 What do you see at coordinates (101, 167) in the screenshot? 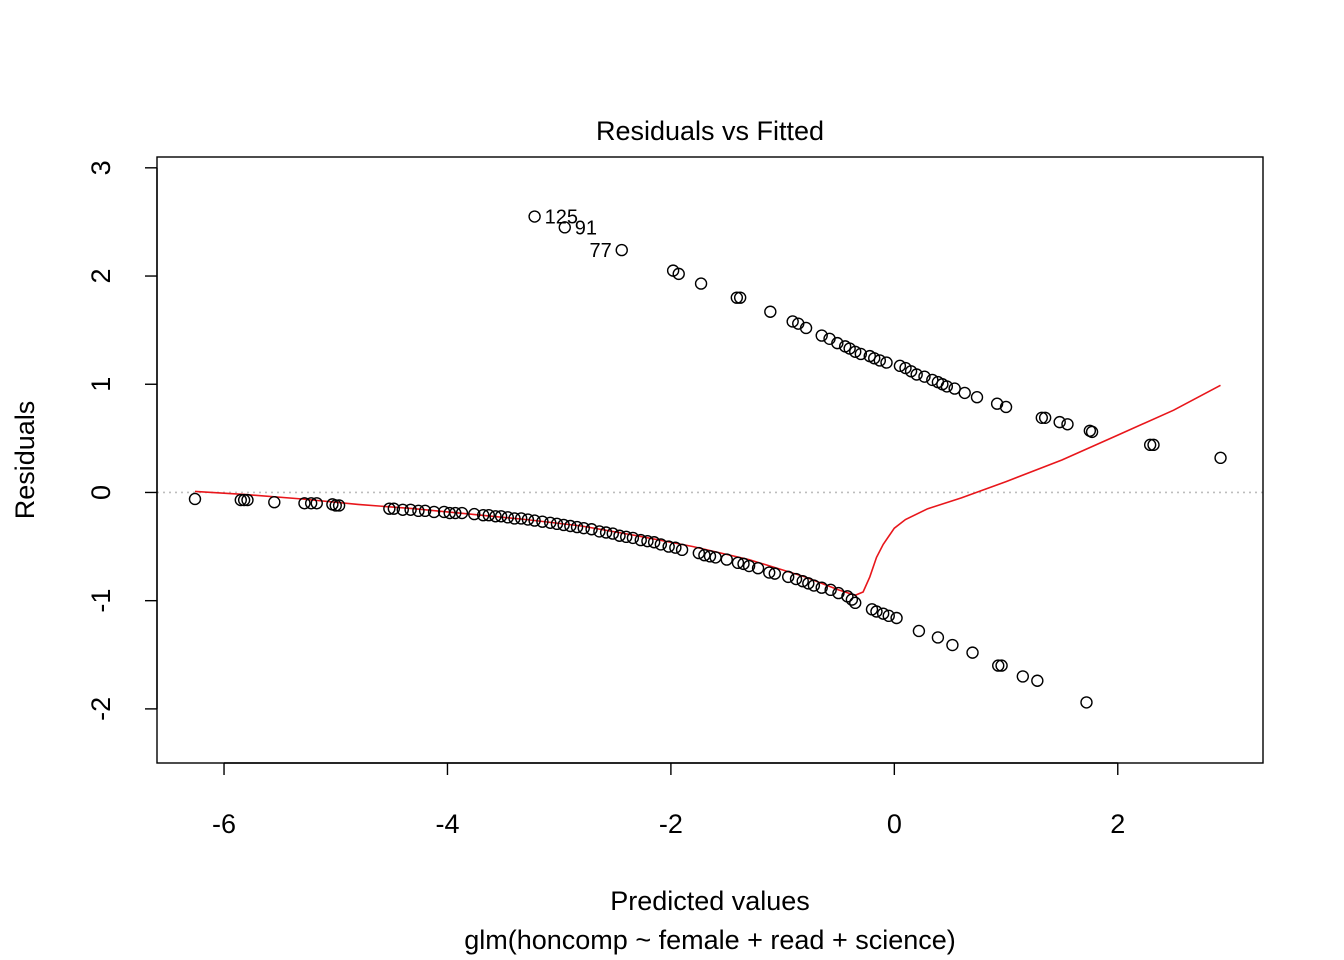
I see `y-tick-label: 3` at bounding box center [101, 167].